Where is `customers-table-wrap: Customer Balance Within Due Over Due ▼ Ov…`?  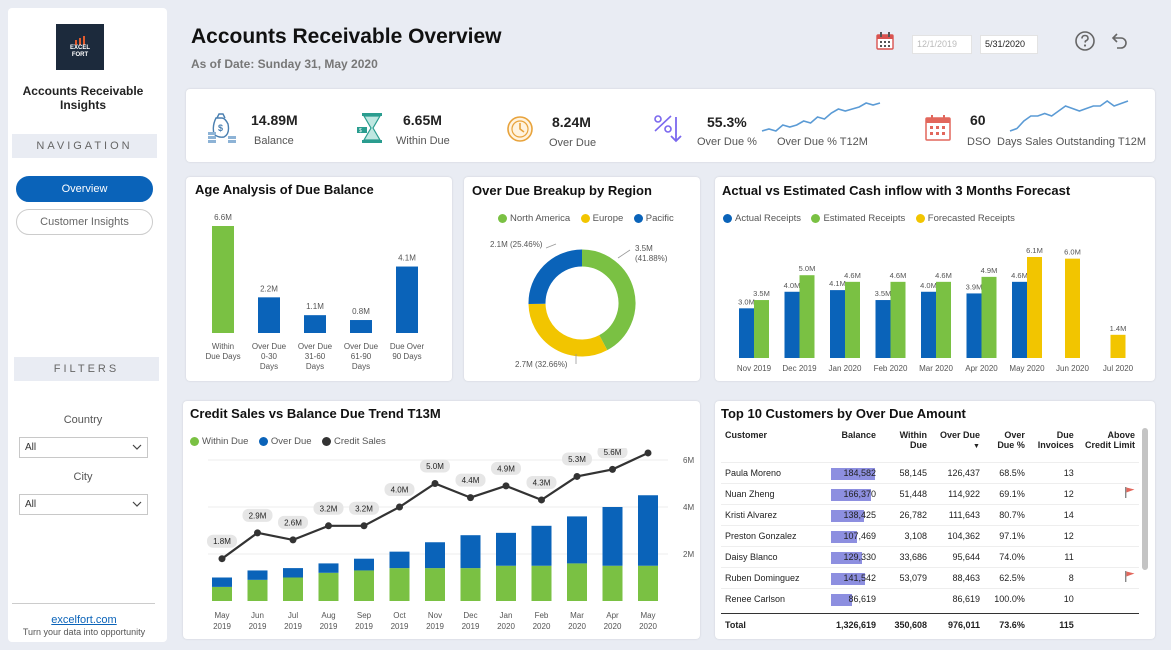
customers-table-wrap: Customer Balance Within Due Over Due ▼ Ov… is located at coordinates (930, 518).